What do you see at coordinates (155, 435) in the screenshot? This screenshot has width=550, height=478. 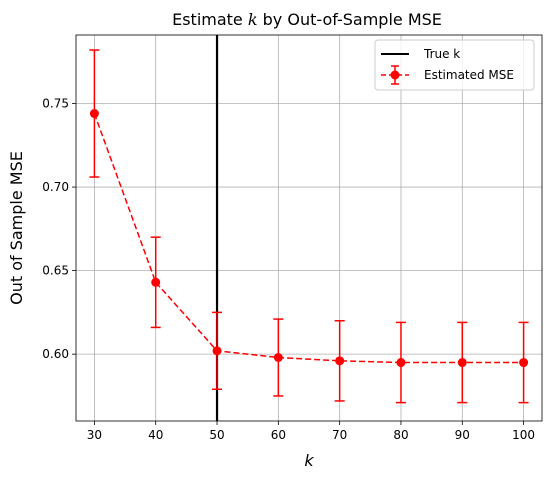 I see `x-tick-label: 40` at bounding box center [155, 435].